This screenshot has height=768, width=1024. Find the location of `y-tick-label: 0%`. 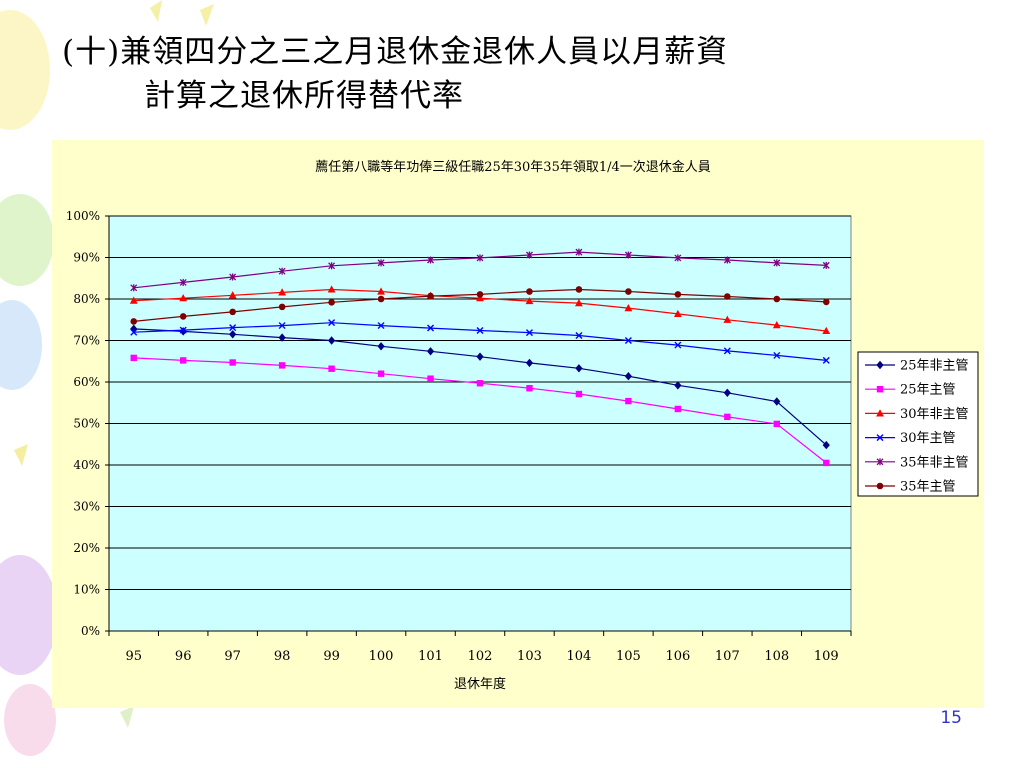

y-tick-label: 0% is located at coordinates (90, 631).